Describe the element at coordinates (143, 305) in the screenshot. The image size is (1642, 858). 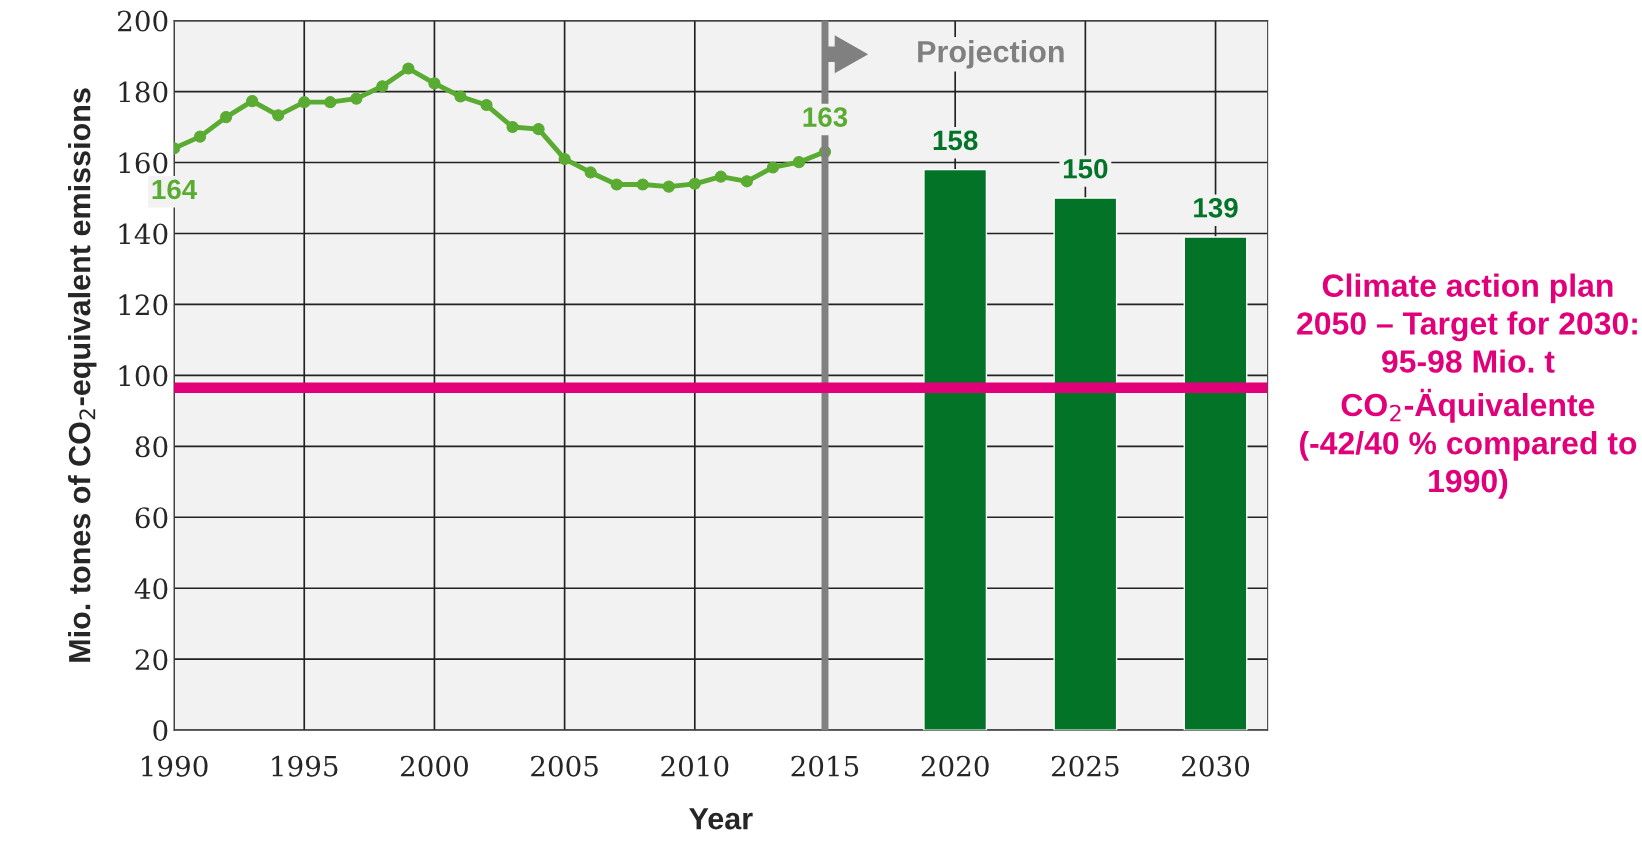
I see `y-tick-label: 120` at that location.